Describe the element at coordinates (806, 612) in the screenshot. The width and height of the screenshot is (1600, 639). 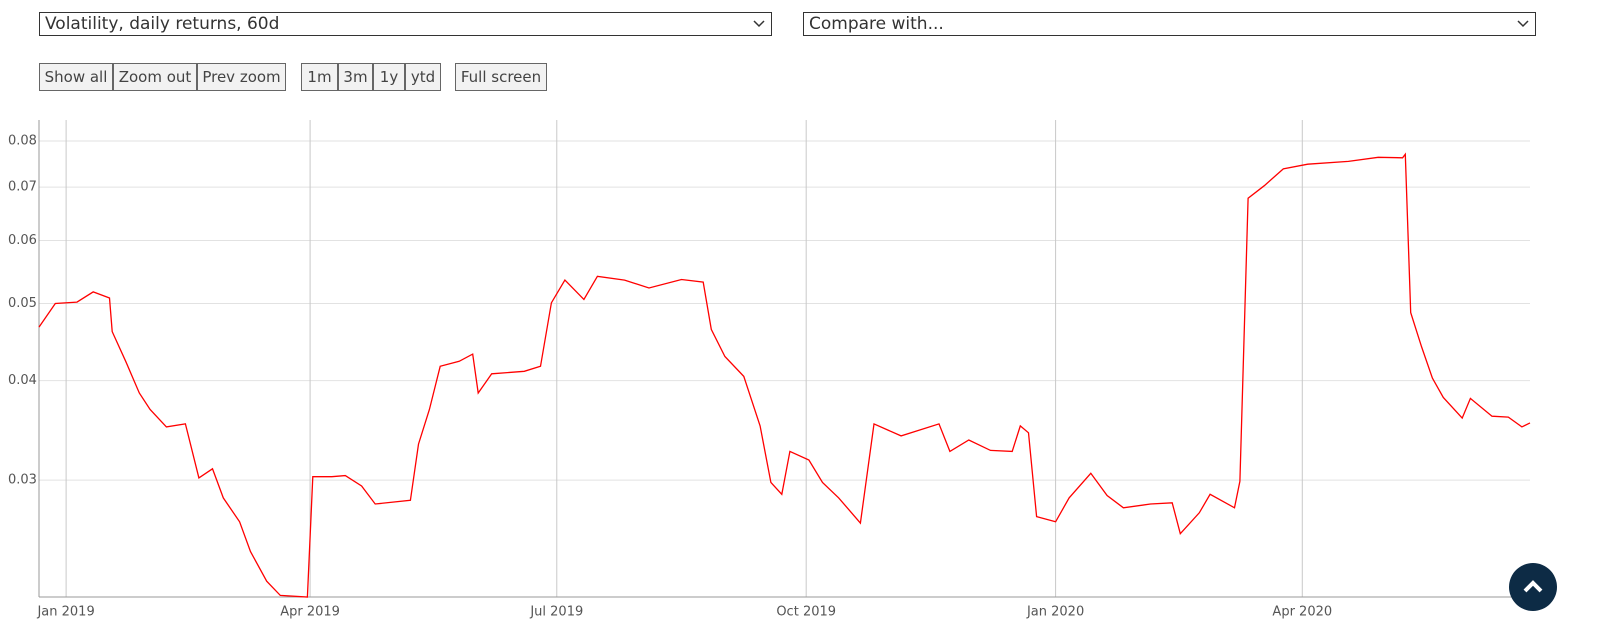
I see `x-tick-label: Oct 2019` at that location.